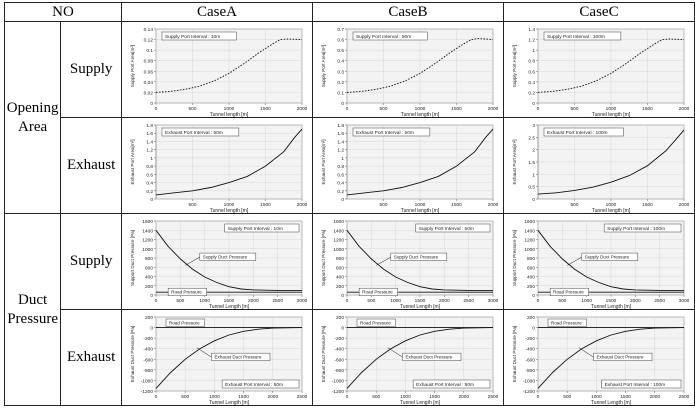  What do you see at coordinates (149, 268) in the screenshot?
I see `y-tick-label: 600` at bounding box center [149, 268].